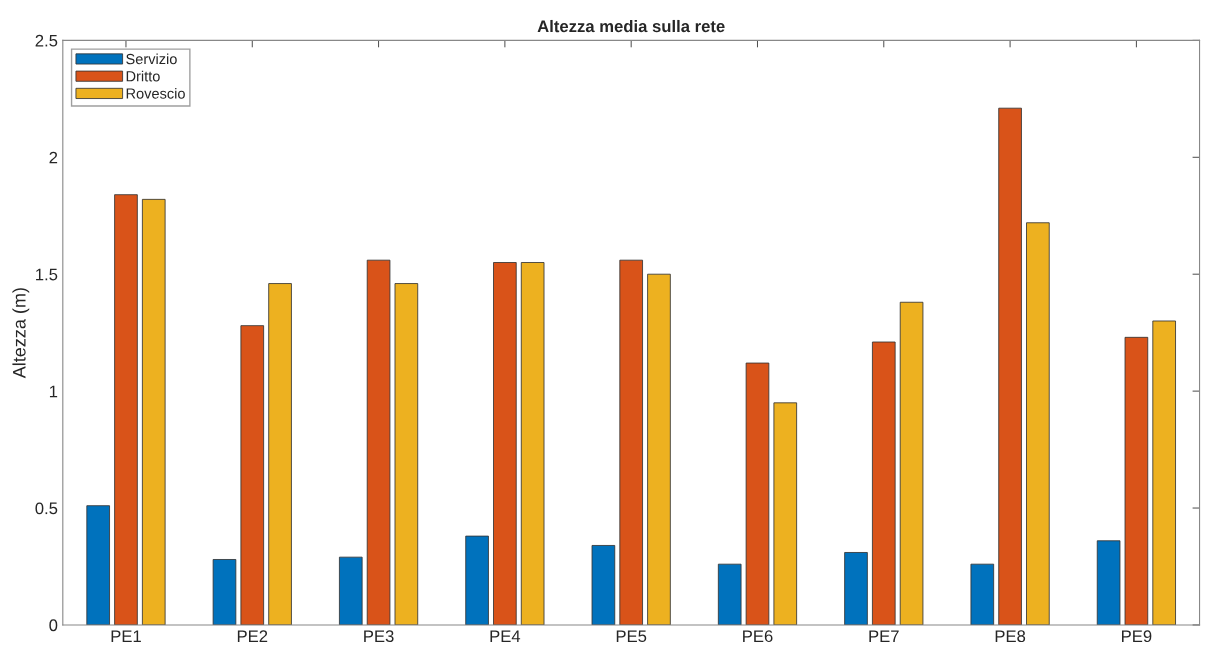  Describe the element at coordinates (1010, 636) in the screenshot. I see `x-tick-label: PE8` at that location.